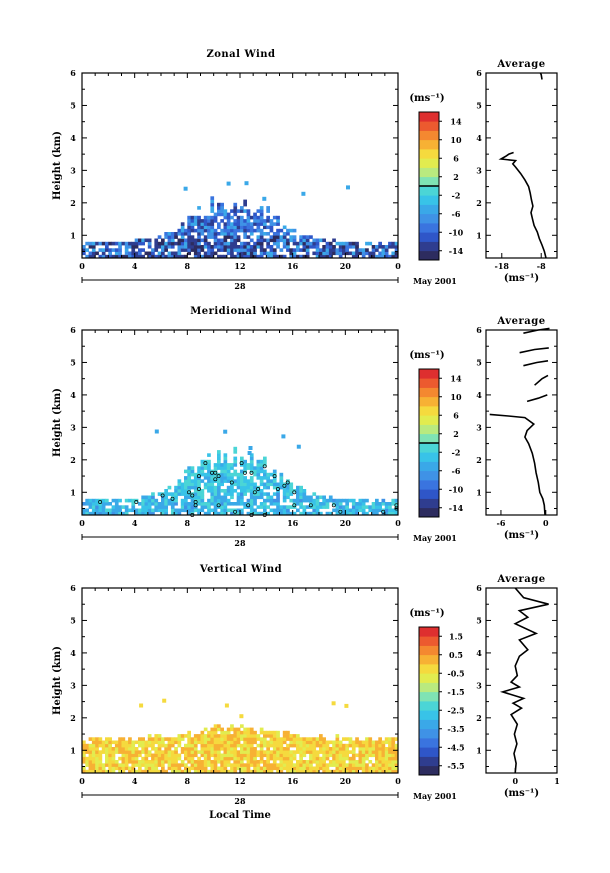  I want to click on profile-frame, so click(521, 422).